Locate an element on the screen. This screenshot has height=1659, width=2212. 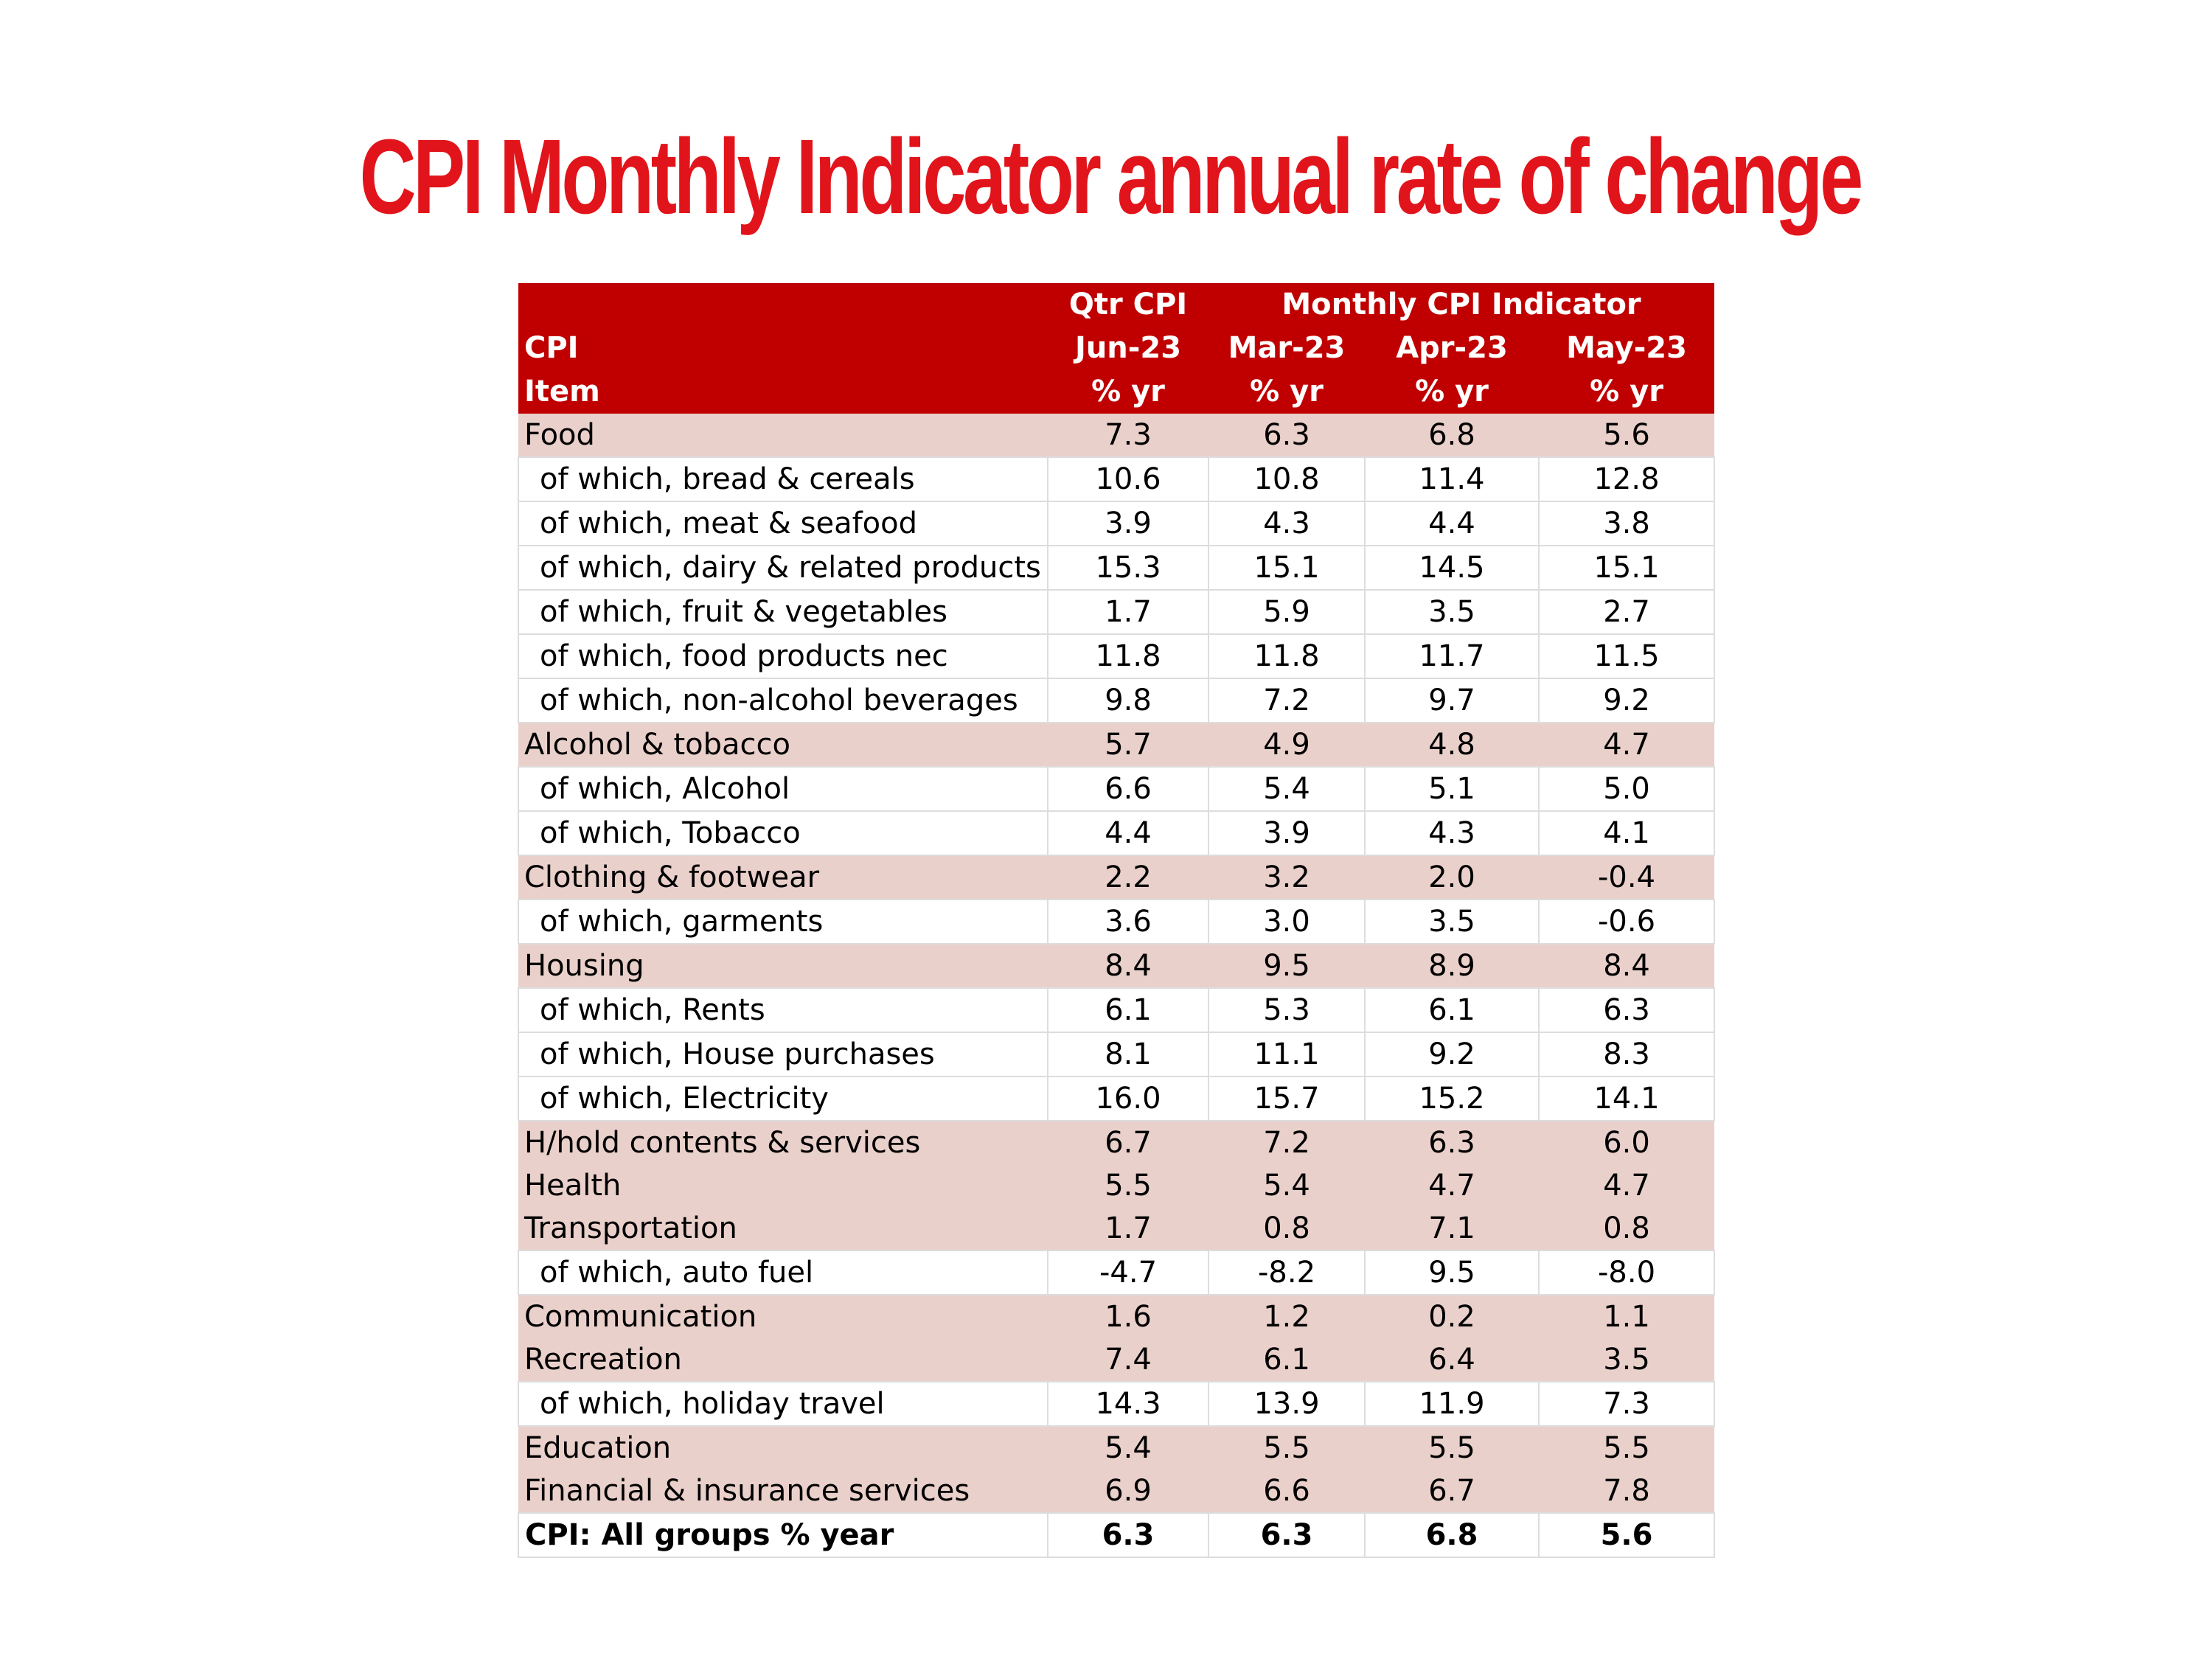
row-label: Communication is located at coordinates (783, 1316).